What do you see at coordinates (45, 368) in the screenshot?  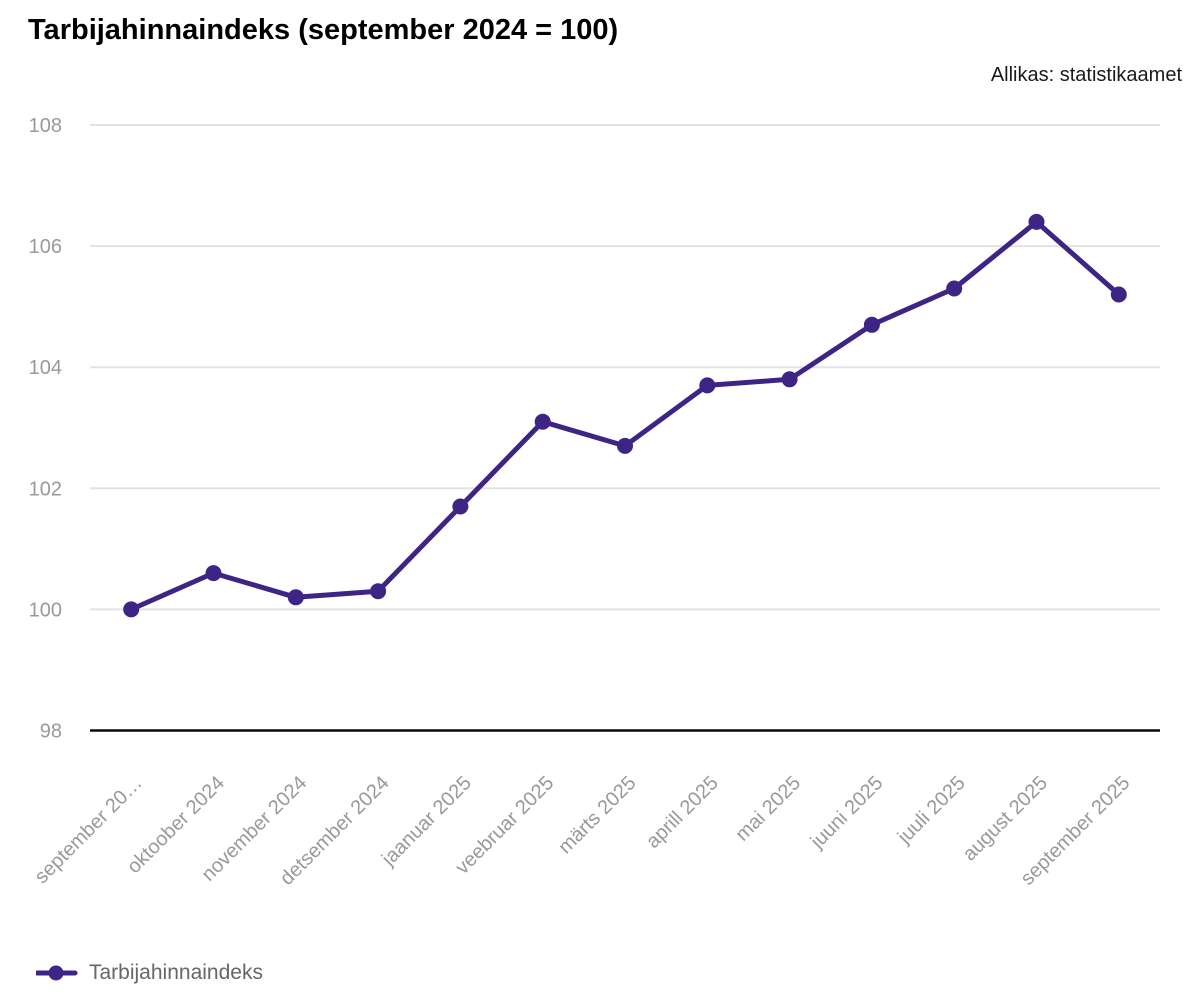 I see `y-tick-label: 104` at bounding box center [45, 368].